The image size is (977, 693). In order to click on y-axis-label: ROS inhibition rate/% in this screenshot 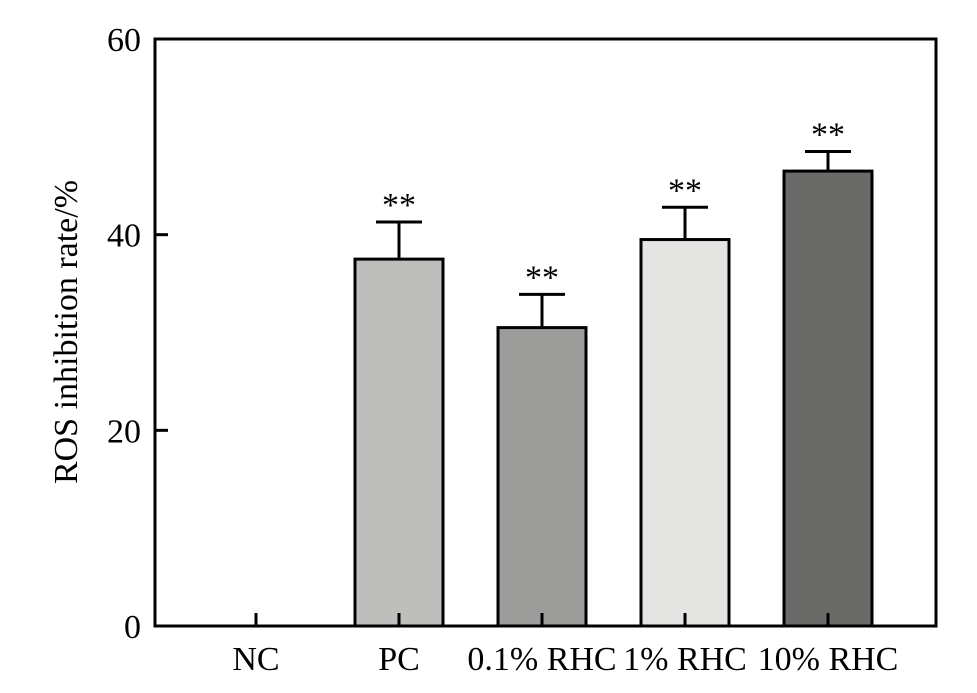, I will do `click(66, 332)`.